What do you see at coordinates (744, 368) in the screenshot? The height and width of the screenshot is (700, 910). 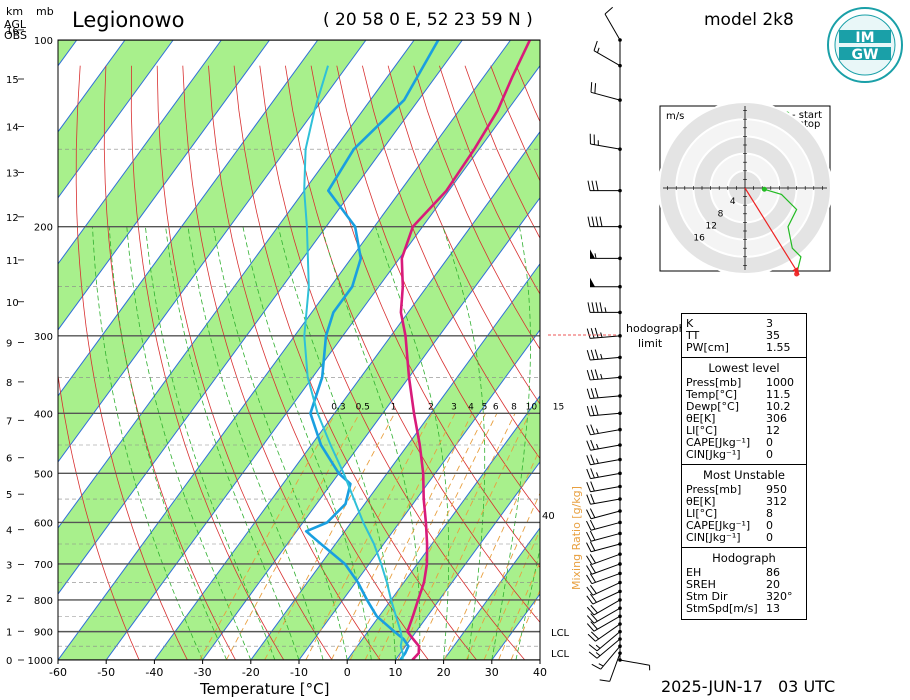 I see `lowest-level-title: Lowest level` at bounding box center [744, 368].